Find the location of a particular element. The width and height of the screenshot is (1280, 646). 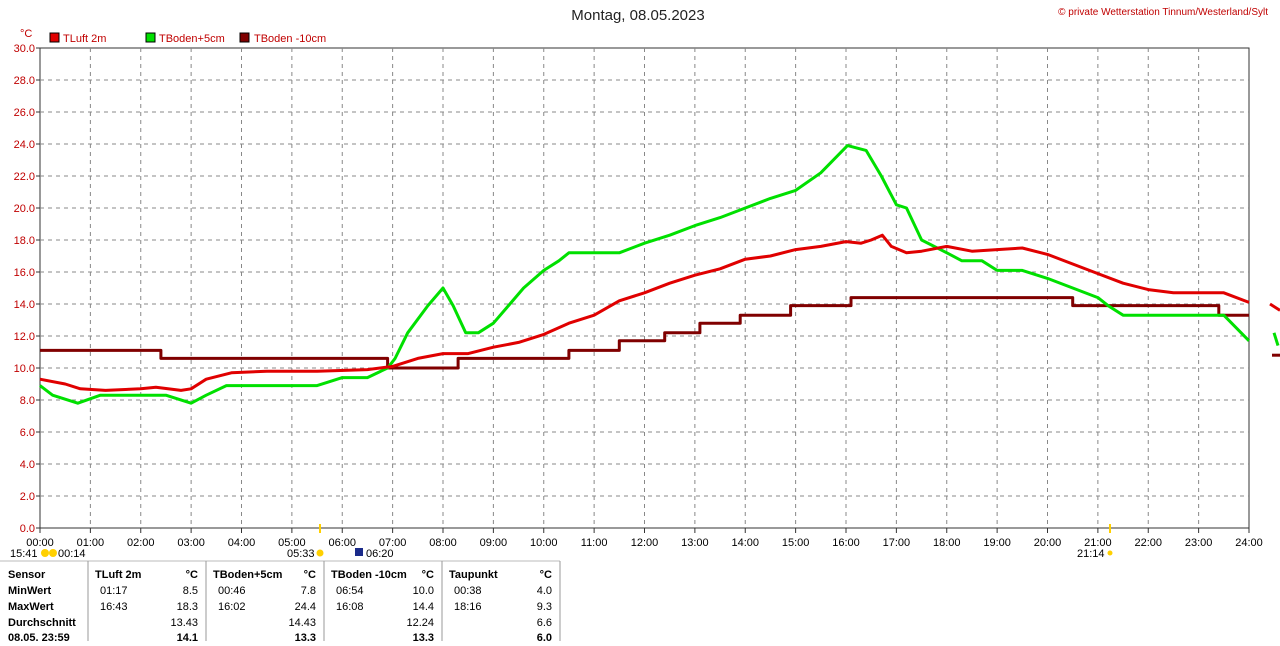

stats-cell: 12.24 is located at coordinates (420, 623).